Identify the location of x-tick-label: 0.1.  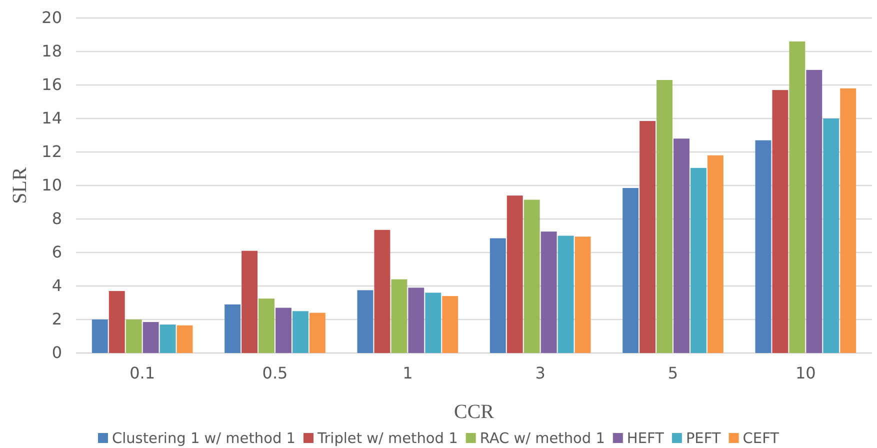
(143, 372).